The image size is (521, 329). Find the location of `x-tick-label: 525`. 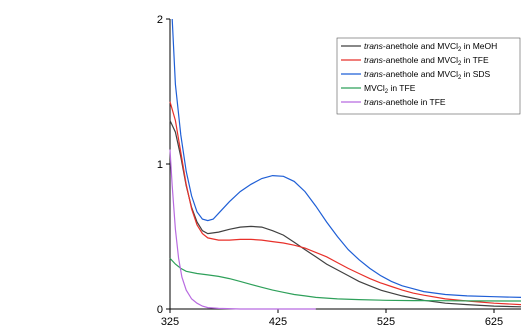

x-tick-label: 525 is located at coordinates (386, 322).